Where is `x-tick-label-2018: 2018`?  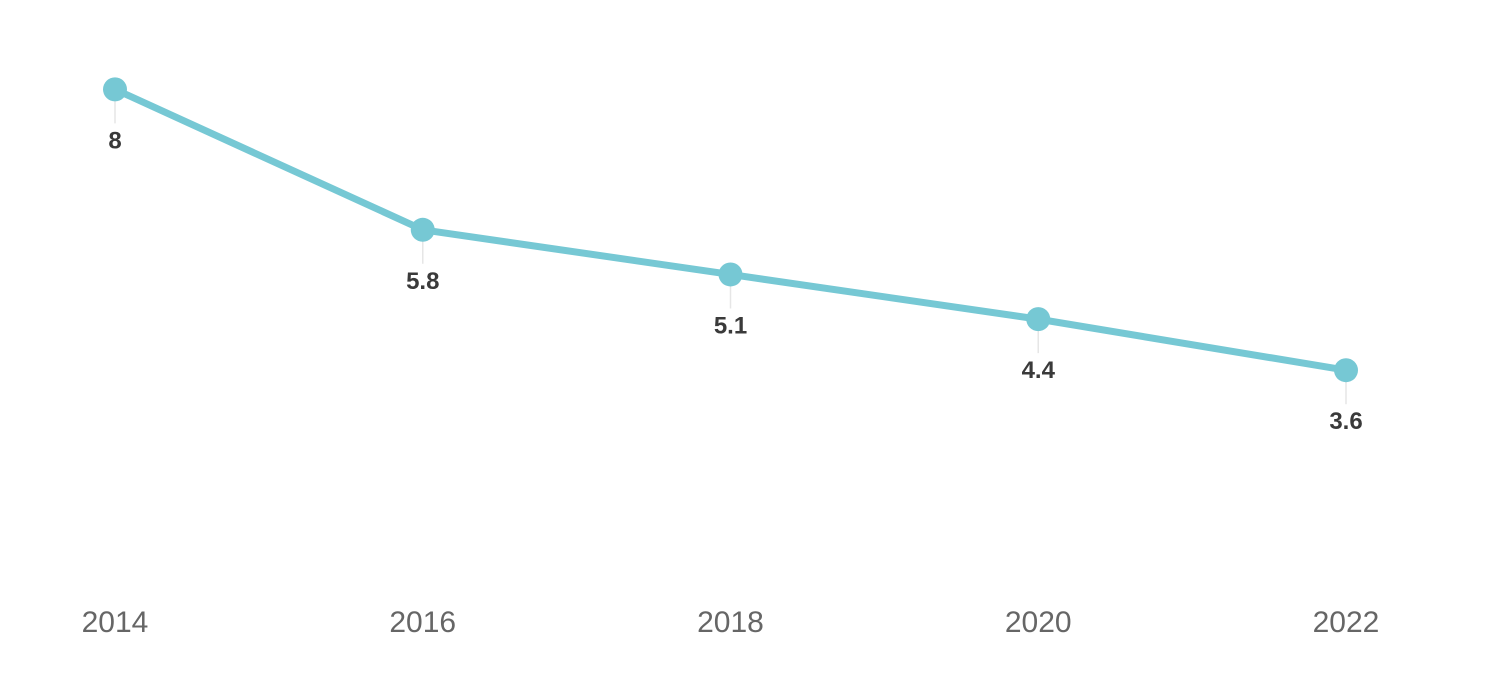 x-tick-label-2018: 2018 is located at coordinates (730, 622).